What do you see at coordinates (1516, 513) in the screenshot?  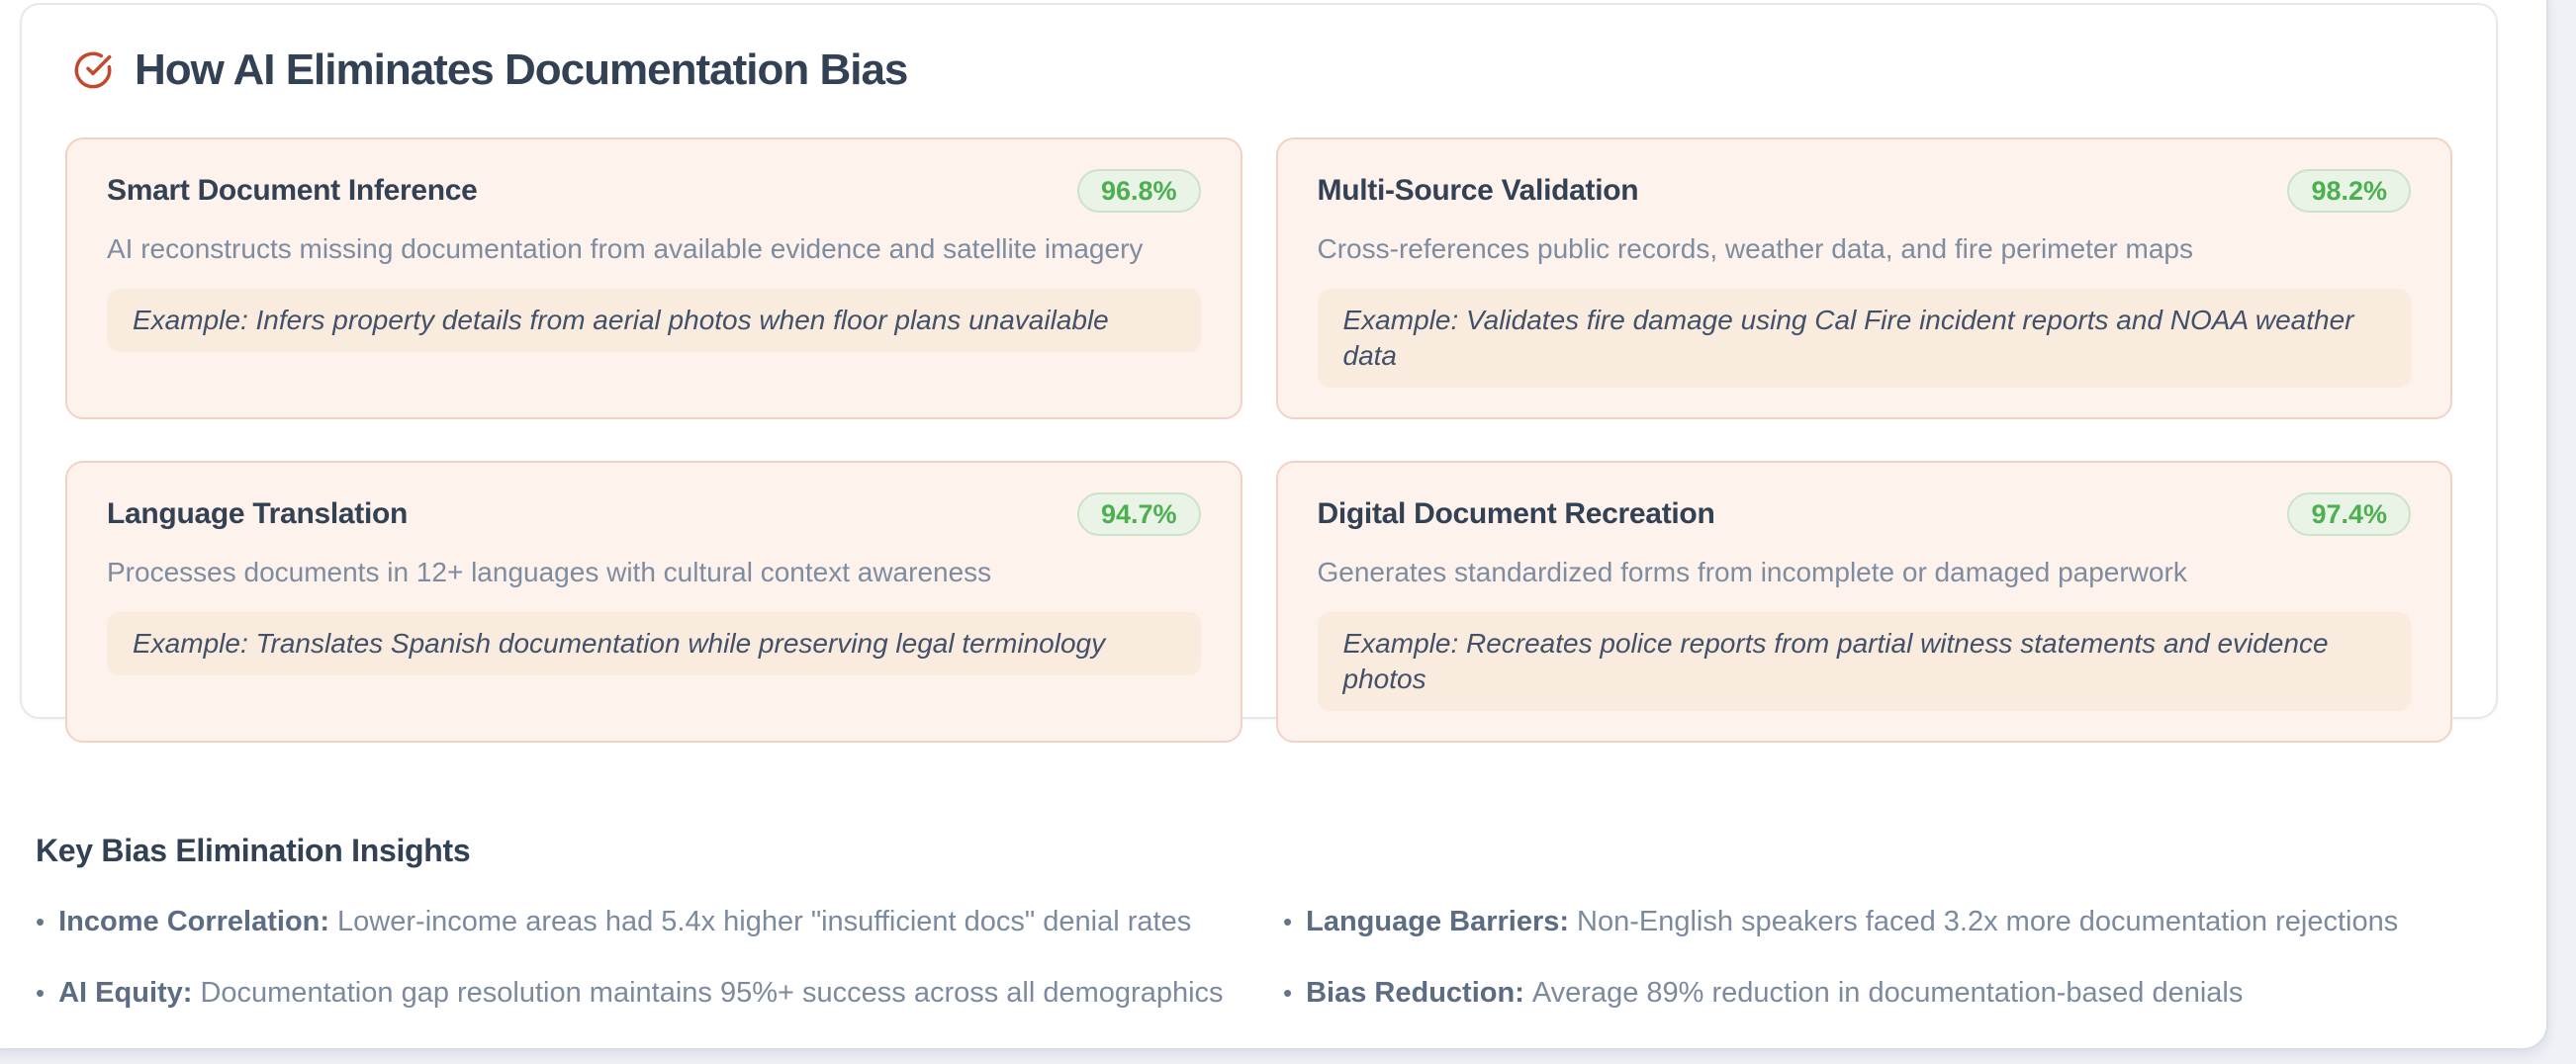 I see `card-title: Digital Document Recreation` at bounding box center [1516, 513].